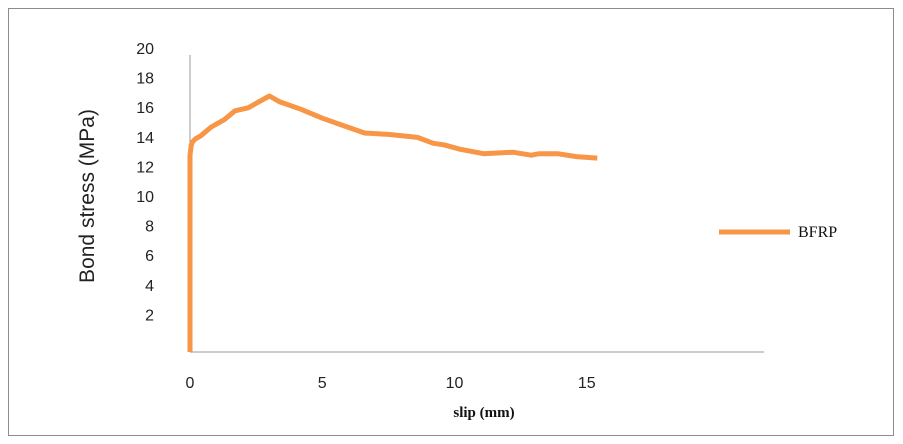 The image size is (903, 444). I want to click on x-tick-label: 0, so click(190, 383).